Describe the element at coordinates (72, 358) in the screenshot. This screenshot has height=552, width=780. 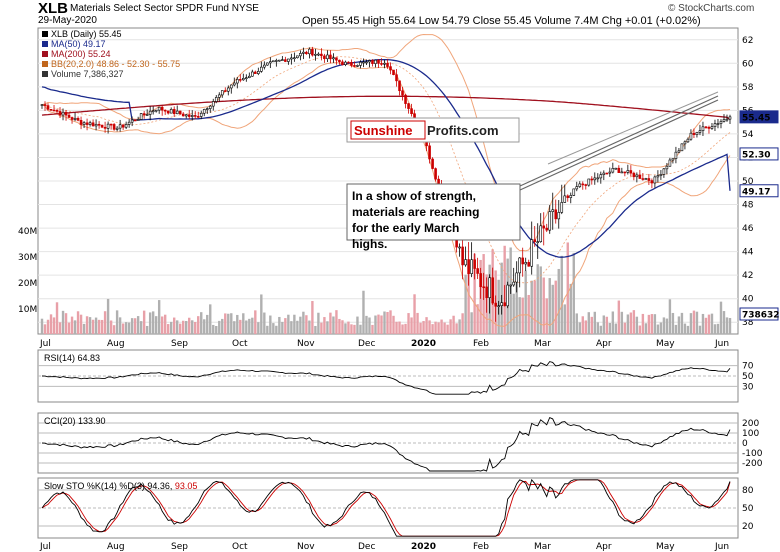
I see `rsi-title: RSI(14) 64.83` at that location.